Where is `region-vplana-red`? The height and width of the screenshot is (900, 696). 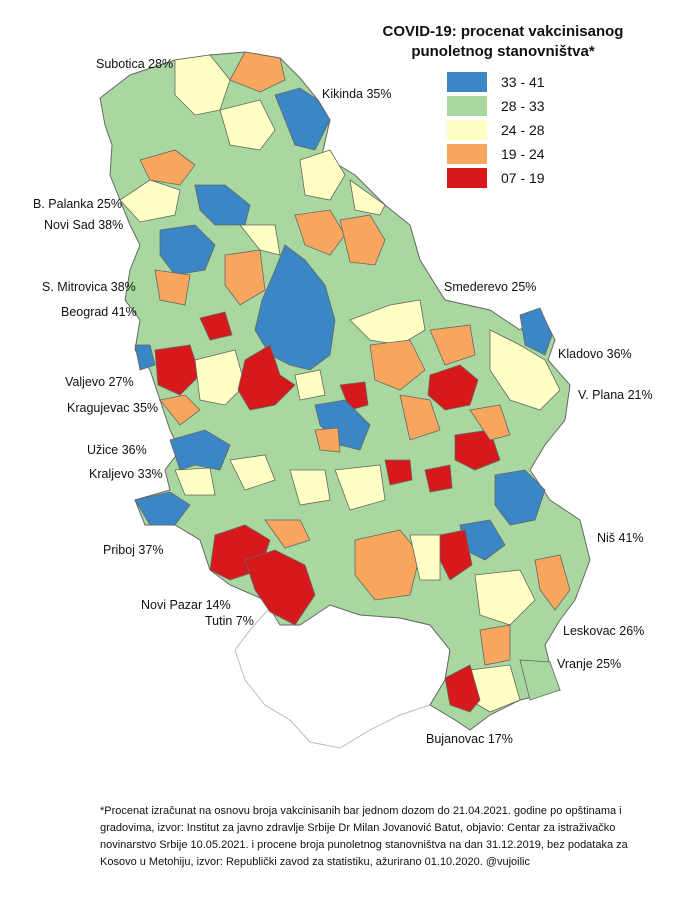 region-vplana-red is located at coordinates (453, 387).